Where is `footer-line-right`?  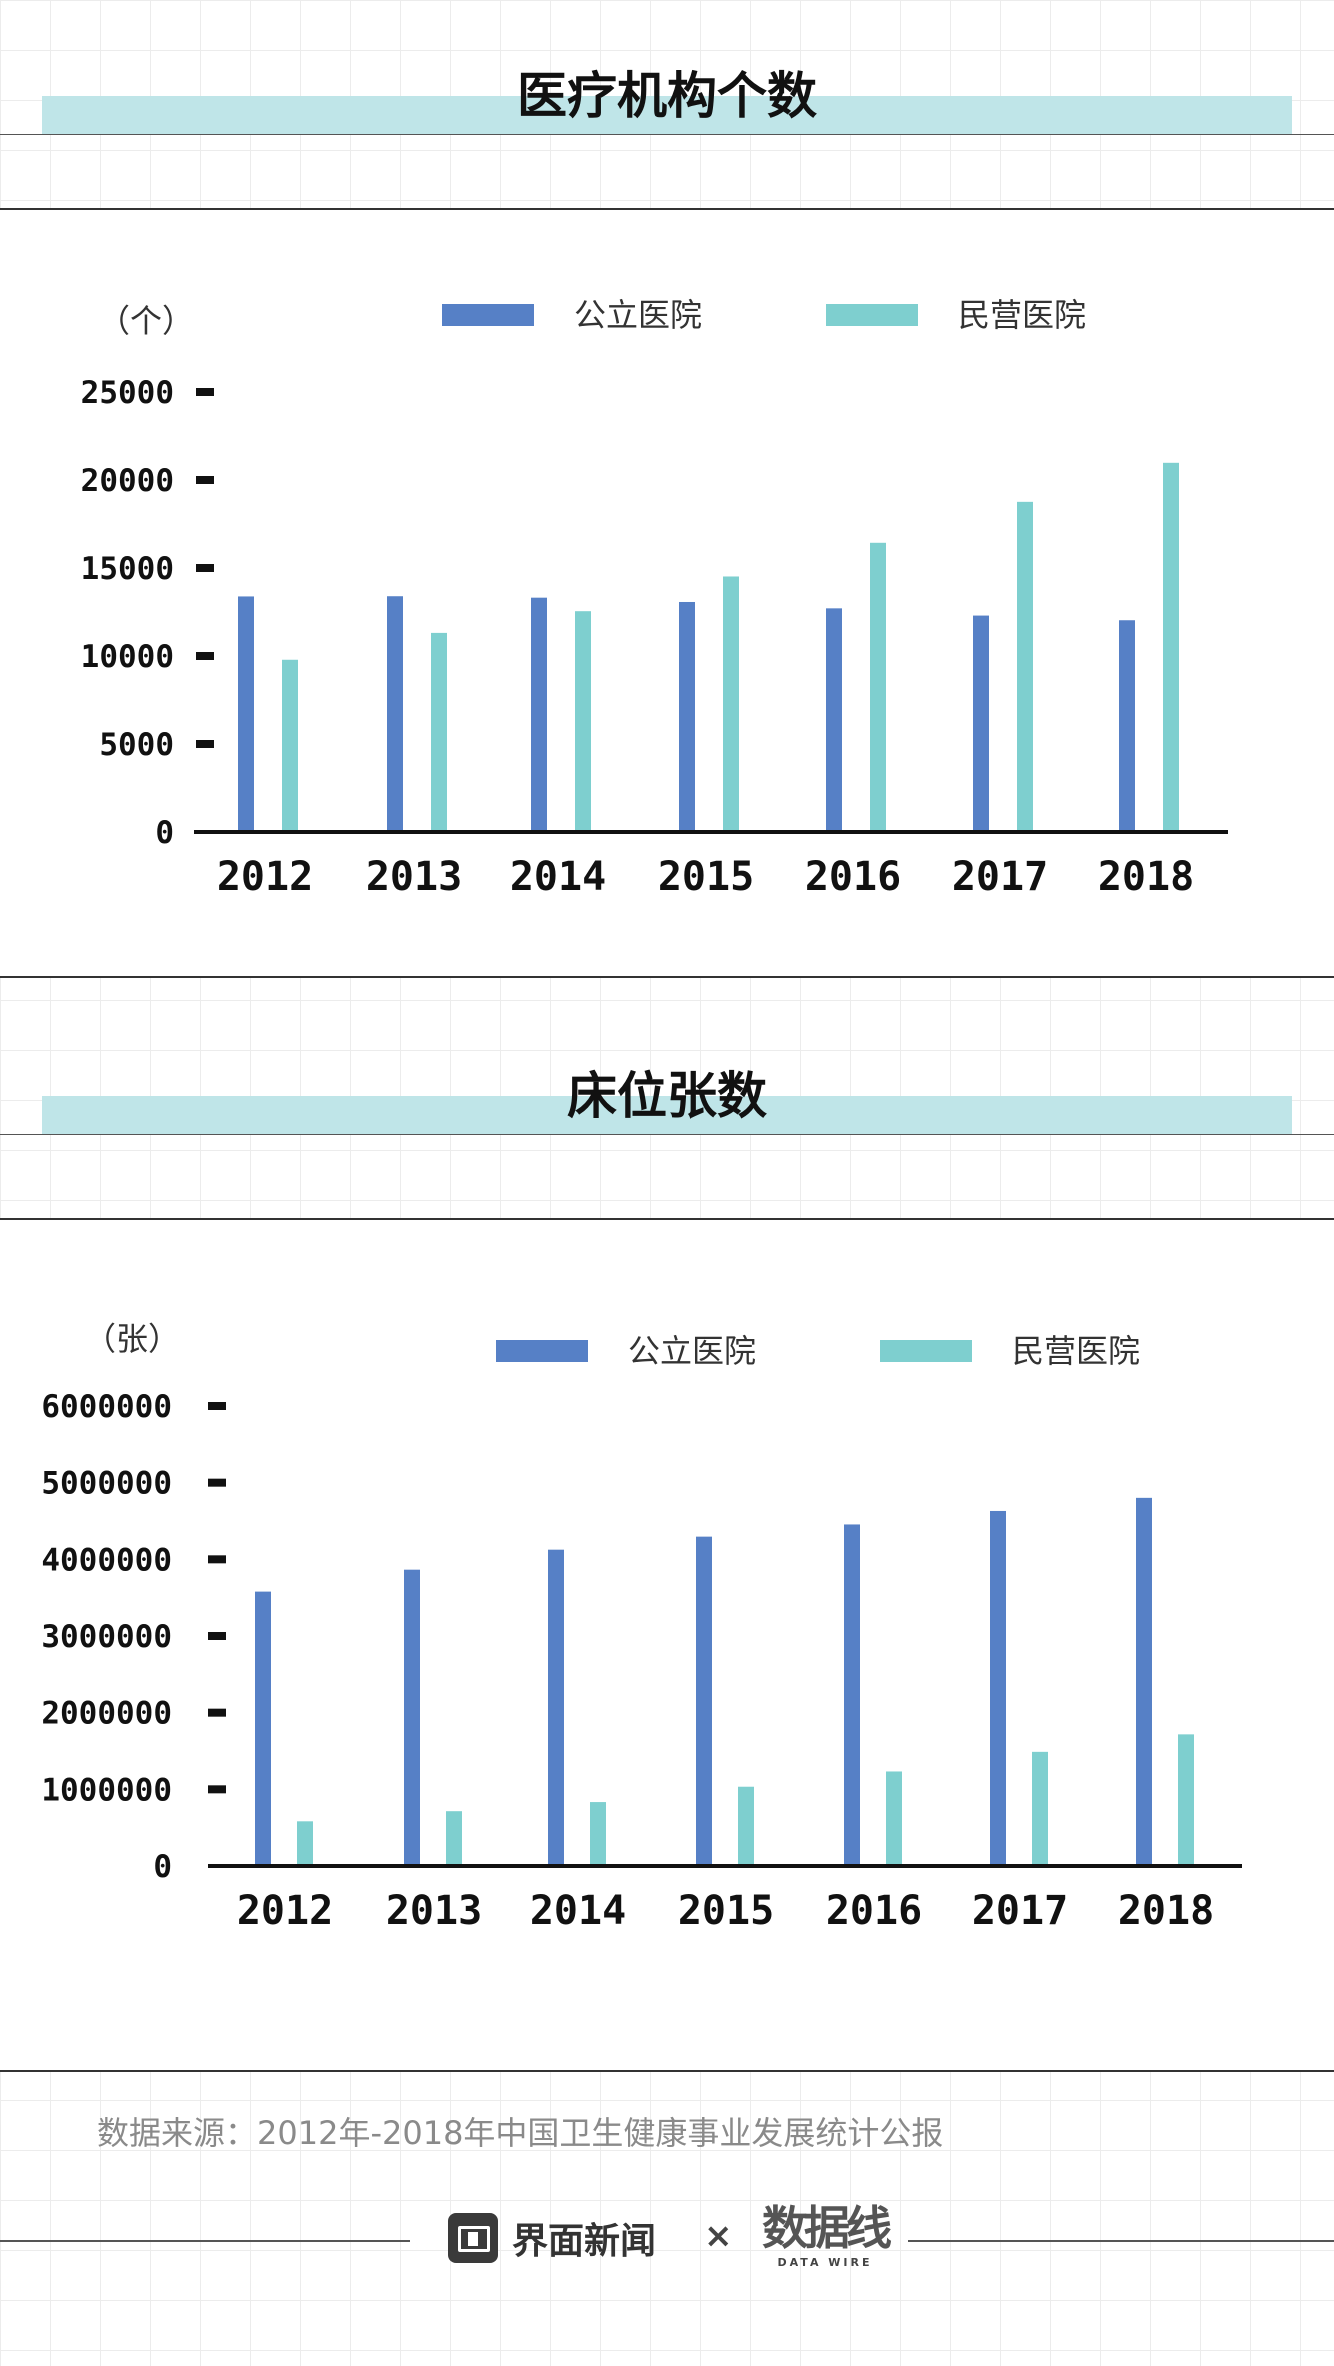
footer-line-right is located at coordinates (1121, 2241).